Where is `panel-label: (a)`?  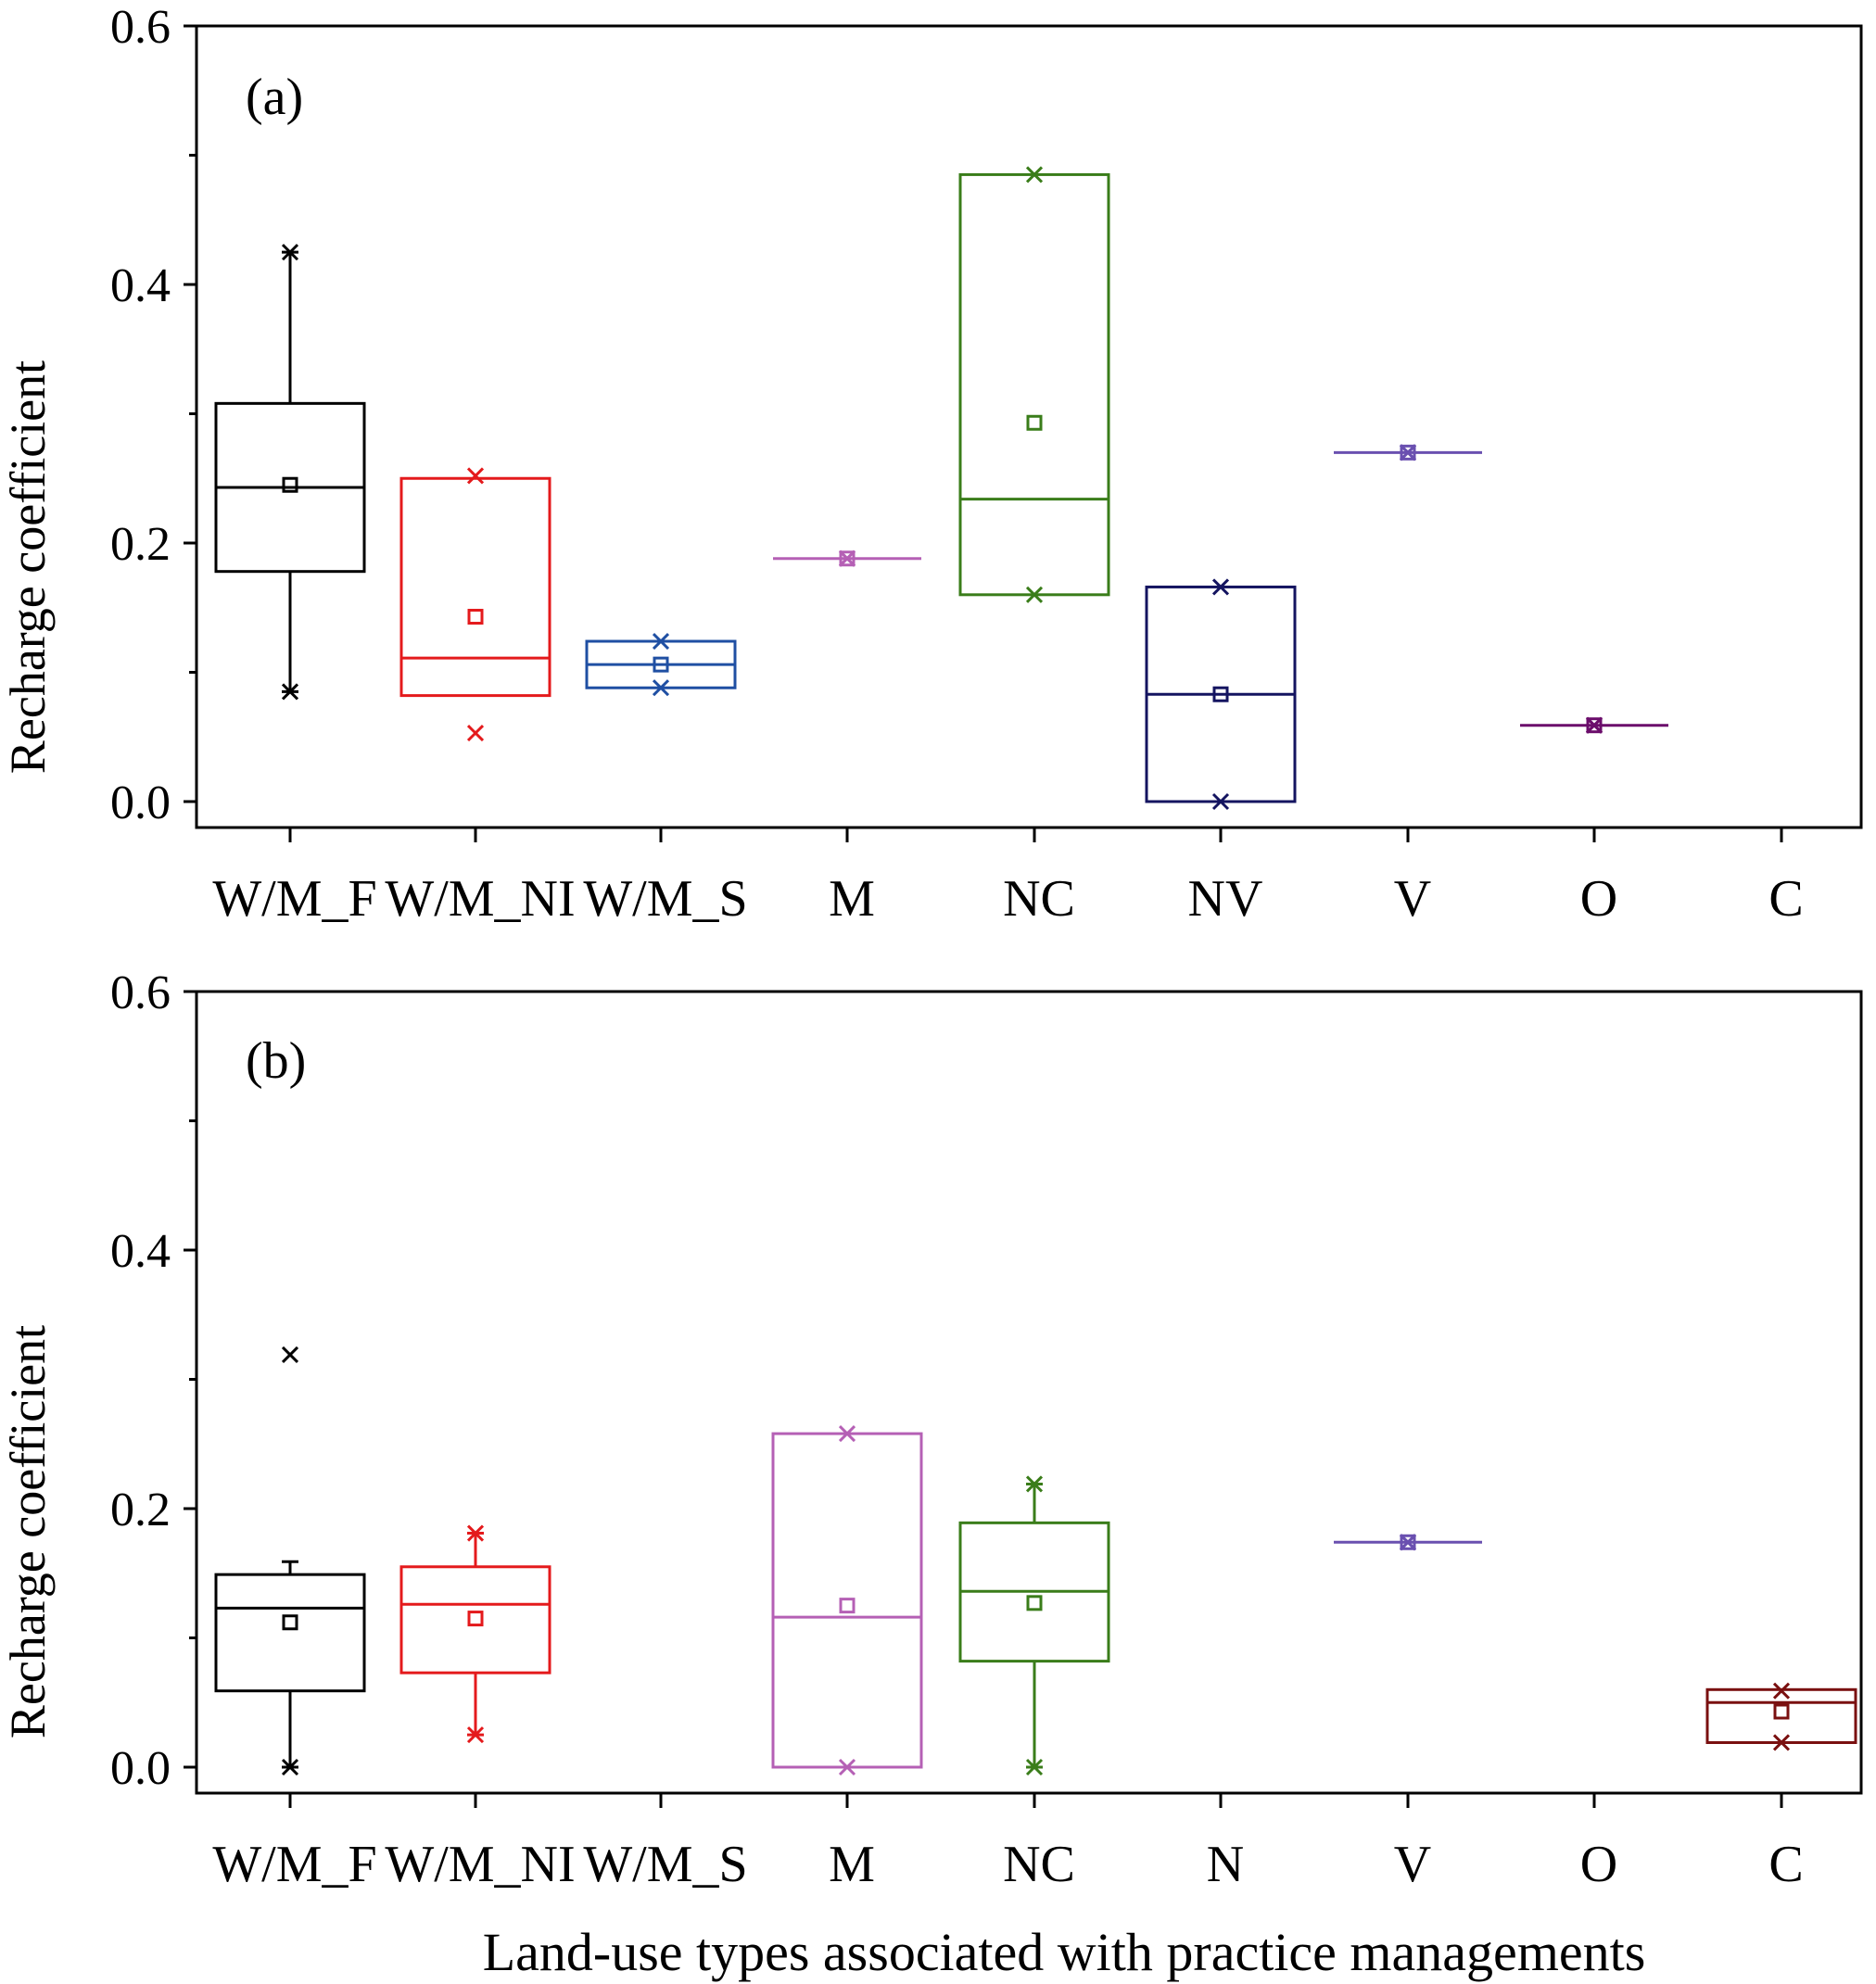 panel-label: (a) is located at coordinates (275, 97).